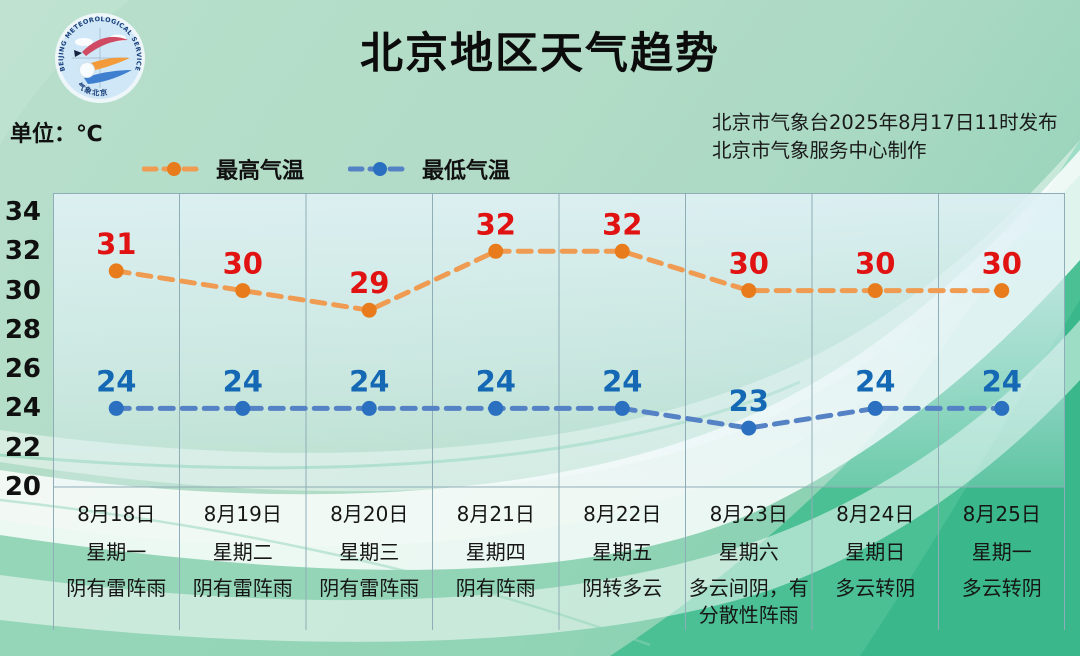  What do you see at coordinates (22, 487) in the screenshot?
I see `y-tick-label: 20` at bounding box center [22, 487].